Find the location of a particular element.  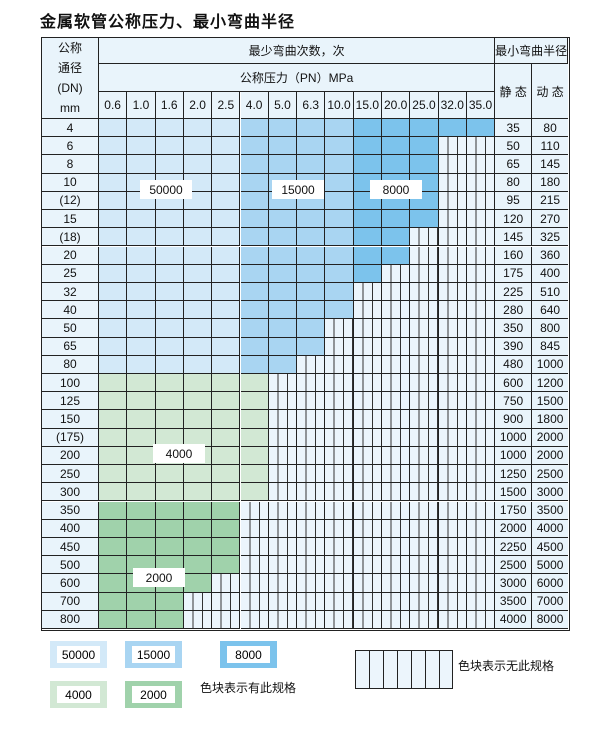

dn-cell: 65 is located at coordinates (70, 346).